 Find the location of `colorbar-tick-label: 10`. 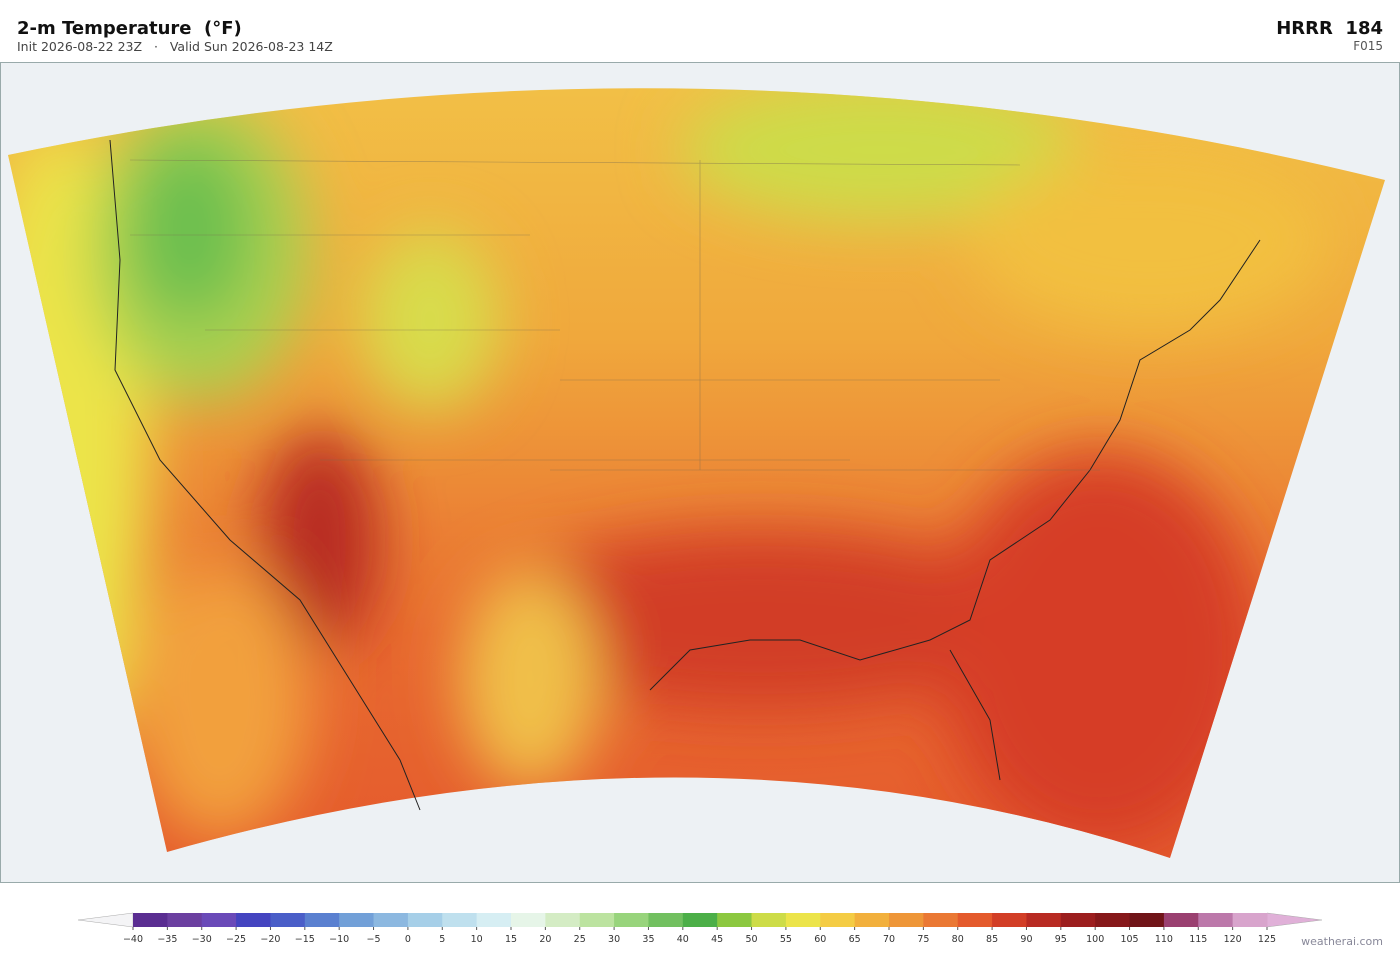

colorbar-tick-label: 10 is located at coordinates (477, 939).